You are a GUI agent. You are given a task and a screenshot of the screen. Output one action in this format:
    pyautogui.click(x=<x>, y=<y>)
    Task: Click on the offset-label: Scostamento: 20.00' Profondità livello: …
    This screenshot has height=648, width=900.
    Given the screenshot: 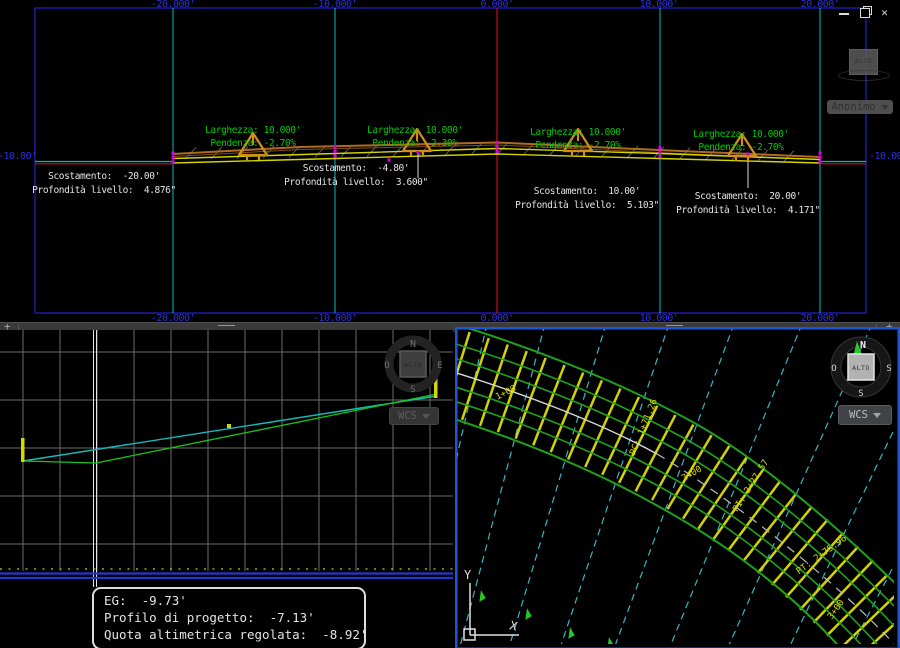 What is the action you would take?
    pyautogui.click(x=748, y=203)
    